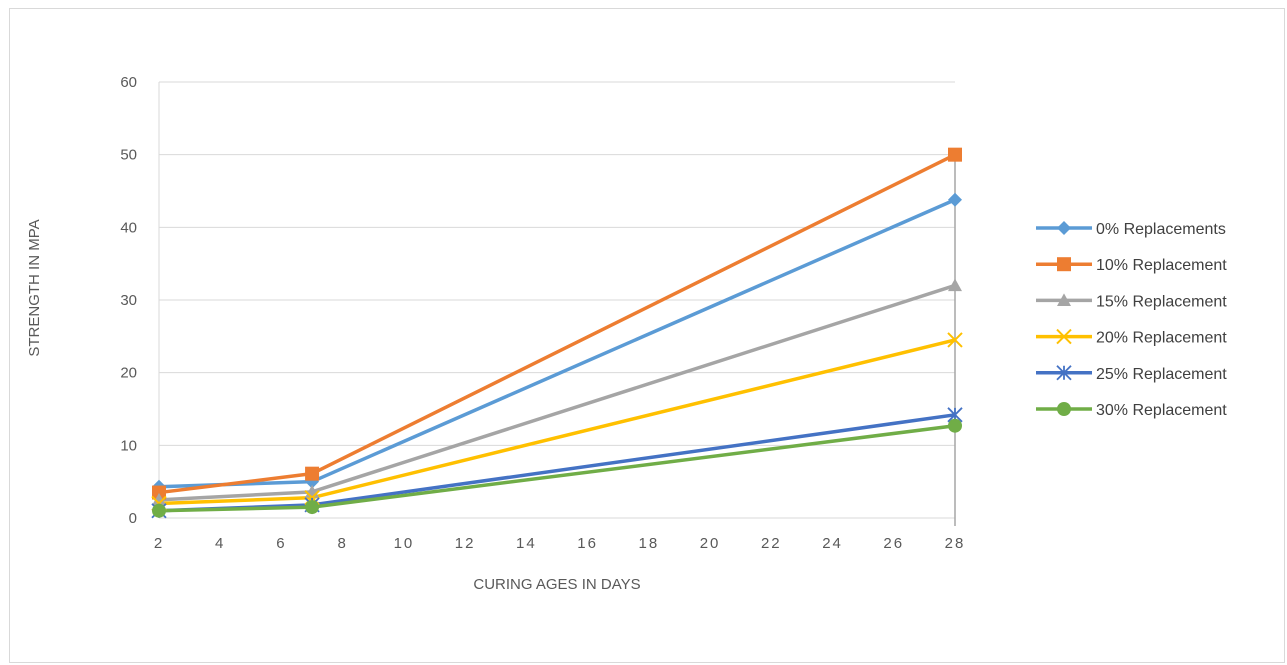  Describe the element at coordinates (1161, 265) in the screenshot. I see `legend-label: 10% Replacement` at that location.